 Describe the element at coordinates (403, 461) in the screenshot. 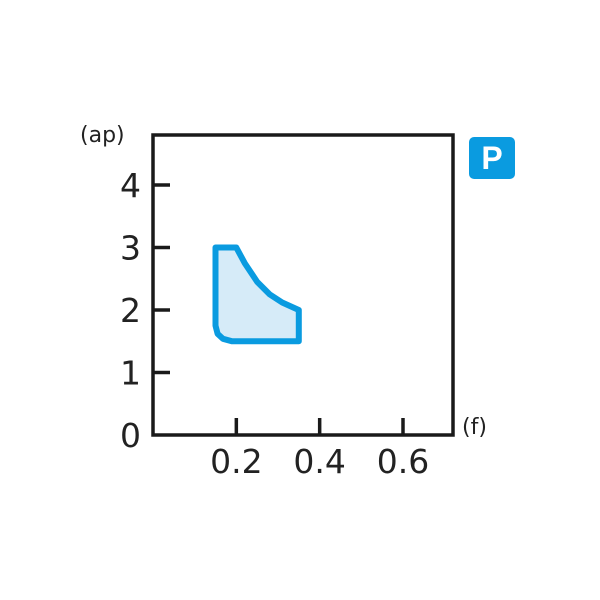

I see `x-tick-label: 0.6` at that location.